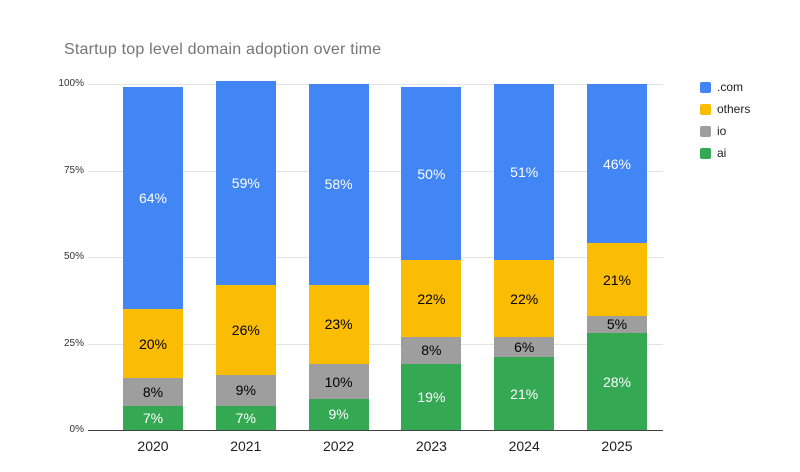  I want to click on data-label: 6%, so click(524, 346).